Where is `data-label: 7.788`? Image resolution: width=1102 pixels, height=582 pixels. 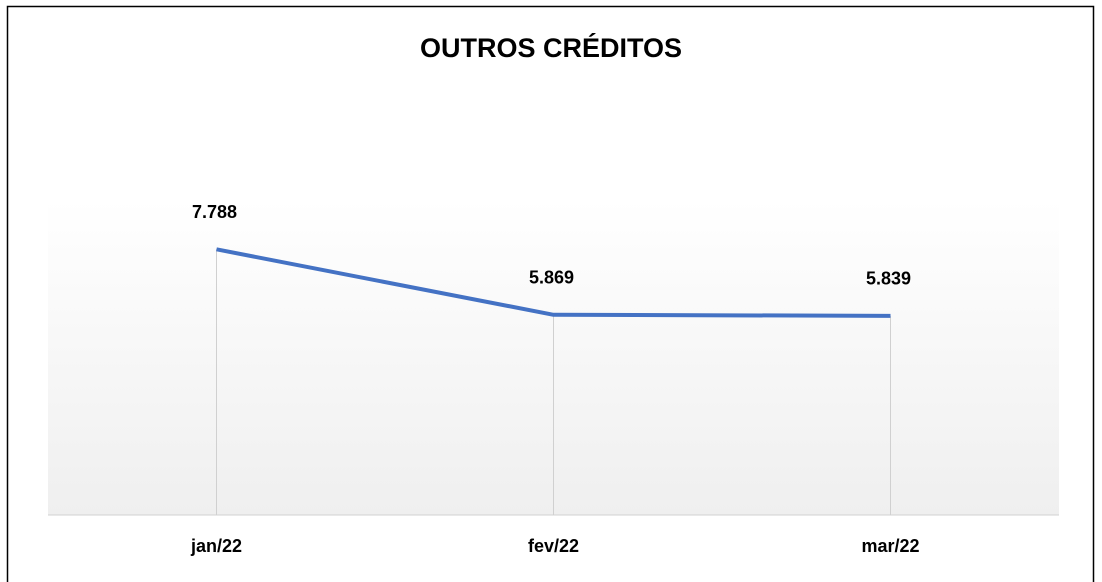 data-label: 7.788 is located at coordinates (214, 212).